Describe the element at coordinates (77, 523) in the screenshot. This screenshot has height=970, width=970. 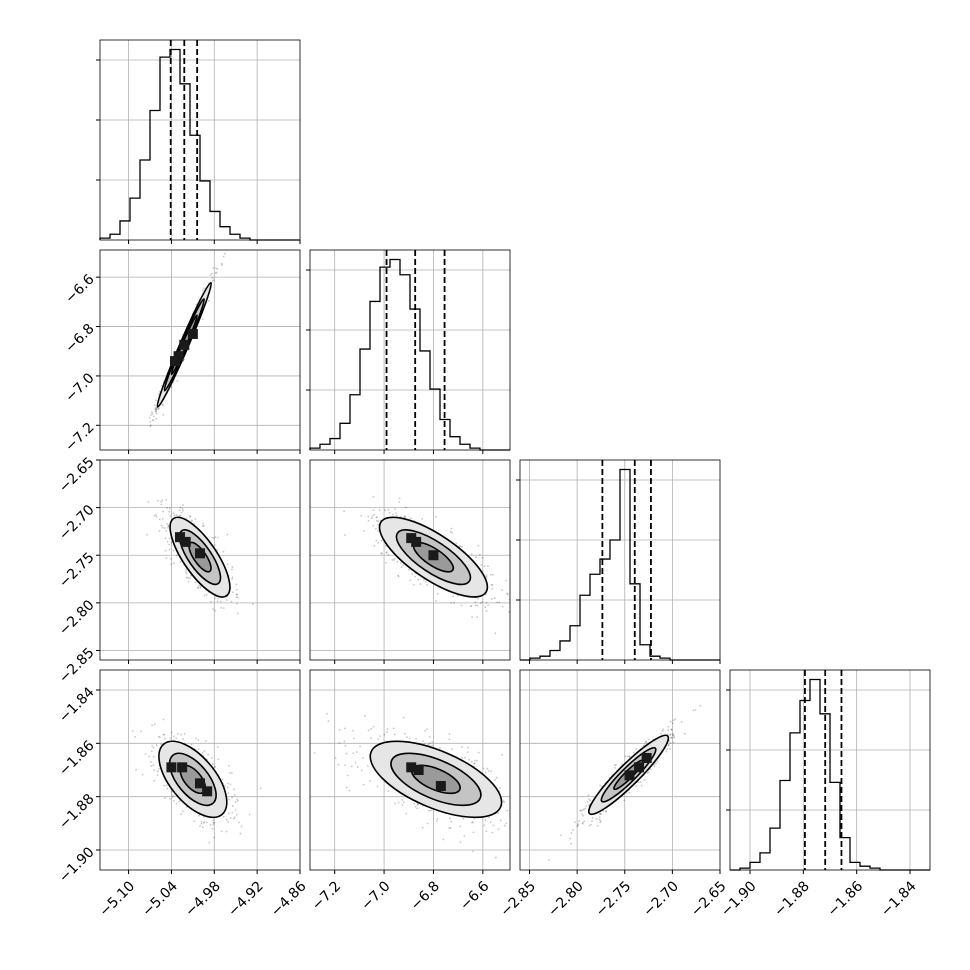
I see `y-tick-label: −2.70` at that location.